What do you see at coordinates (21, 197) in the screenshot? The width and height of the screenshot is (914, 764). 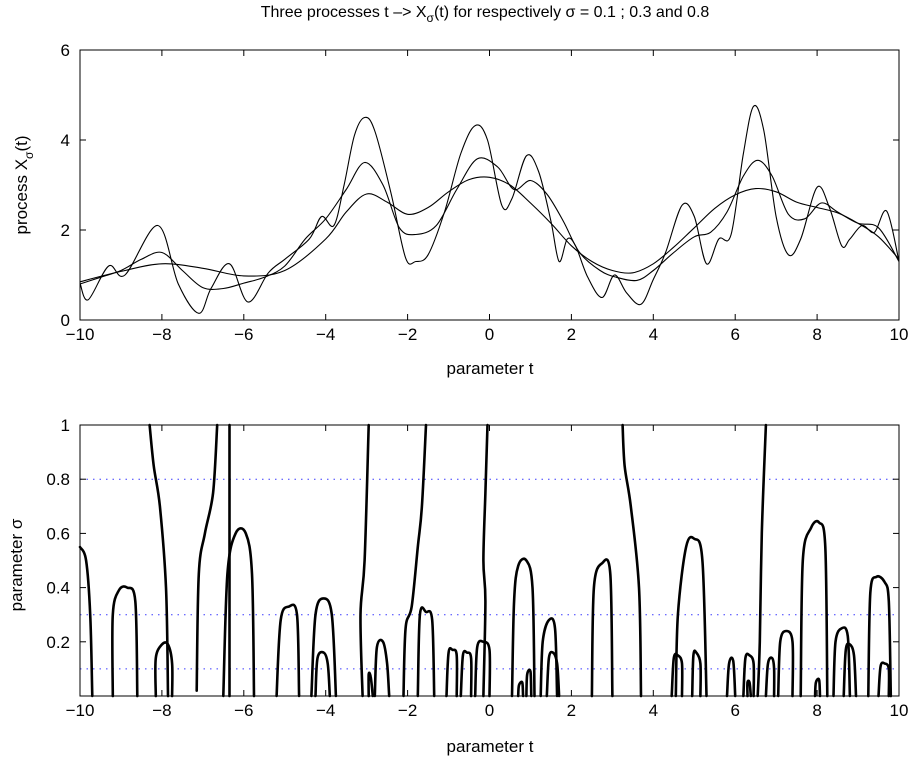 I see `top-ylabel-main: process X` at bounding box center [21, 197].